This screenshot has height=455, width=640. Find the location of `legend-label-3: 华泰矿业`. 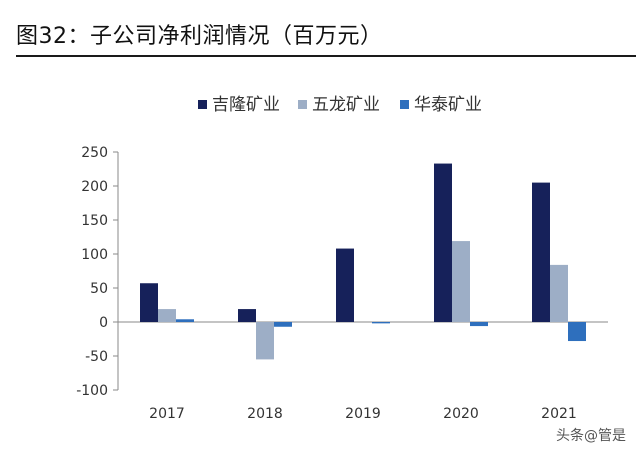

legend-label-3: 华泰矿业 is located at coordinates (448, 105).